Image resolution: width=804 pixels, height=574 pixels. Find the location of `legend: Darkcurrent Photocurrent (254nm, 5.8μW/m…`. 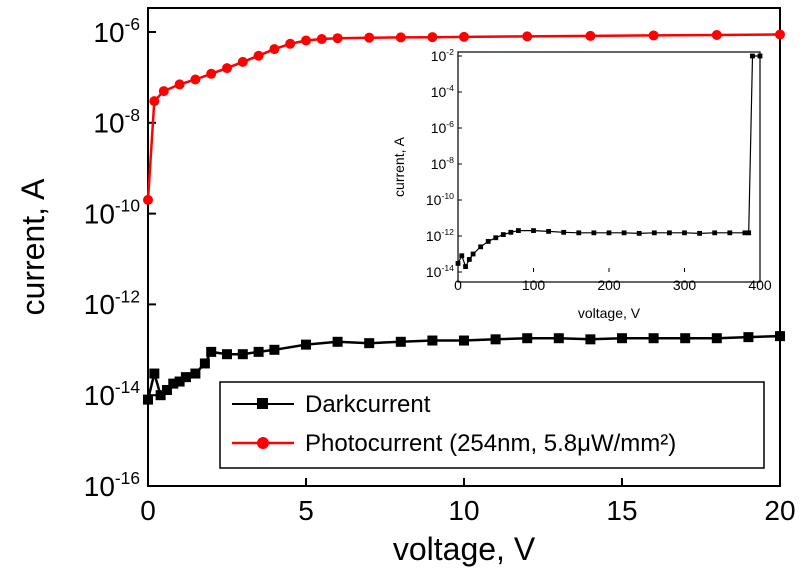

legend: Darkcurrent Photocurrent (254nm, 5.8μW/m… is located at coordinates (492, 425).